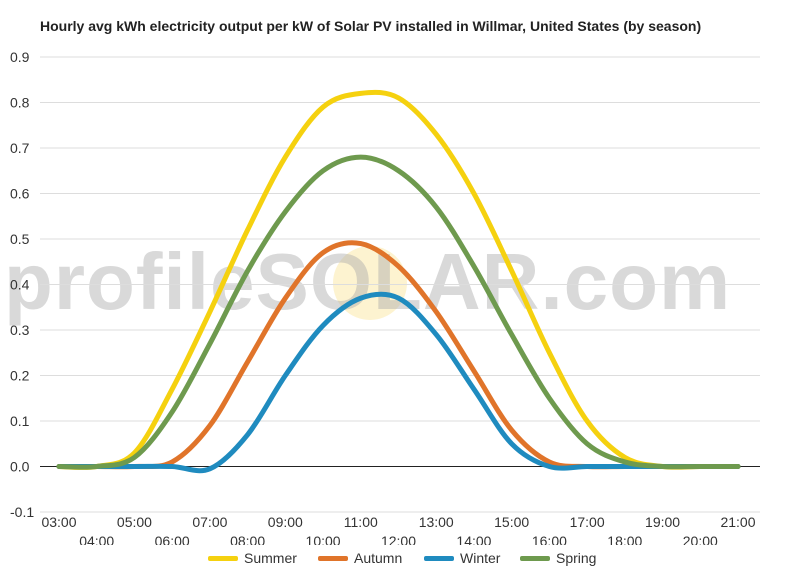 This screenshot has height=570, width=800. I want to click on x-tick-label: 03:00, so click(58, 522).